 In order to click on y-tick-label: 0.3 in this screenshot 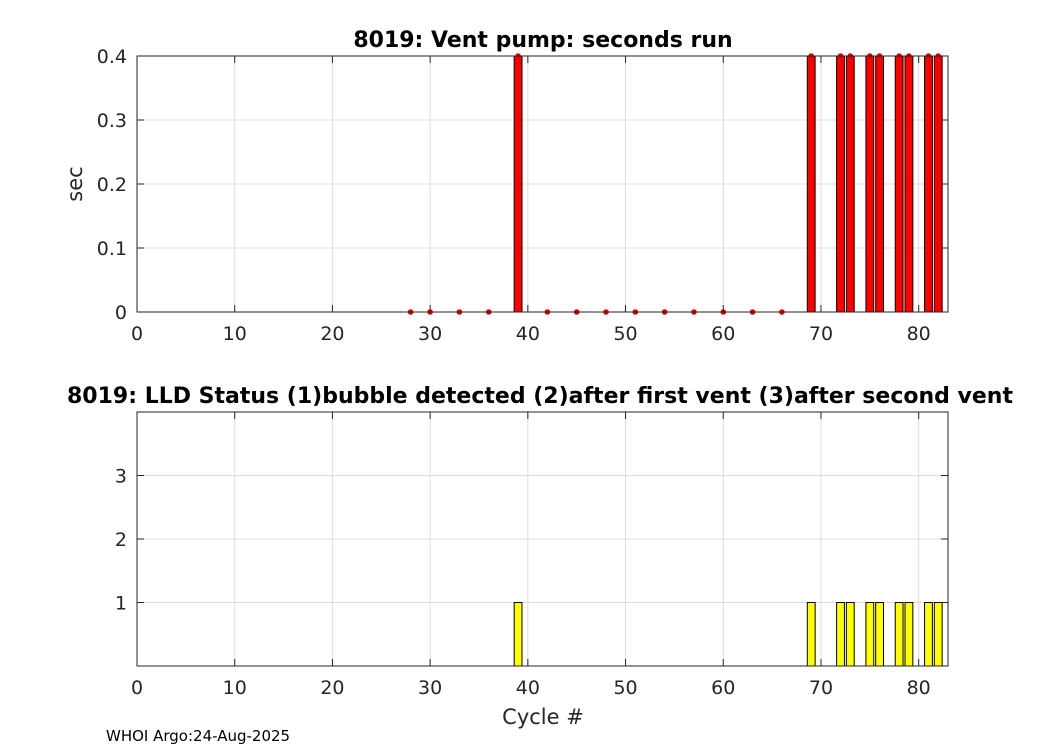, I will do `click(112, 121)`.